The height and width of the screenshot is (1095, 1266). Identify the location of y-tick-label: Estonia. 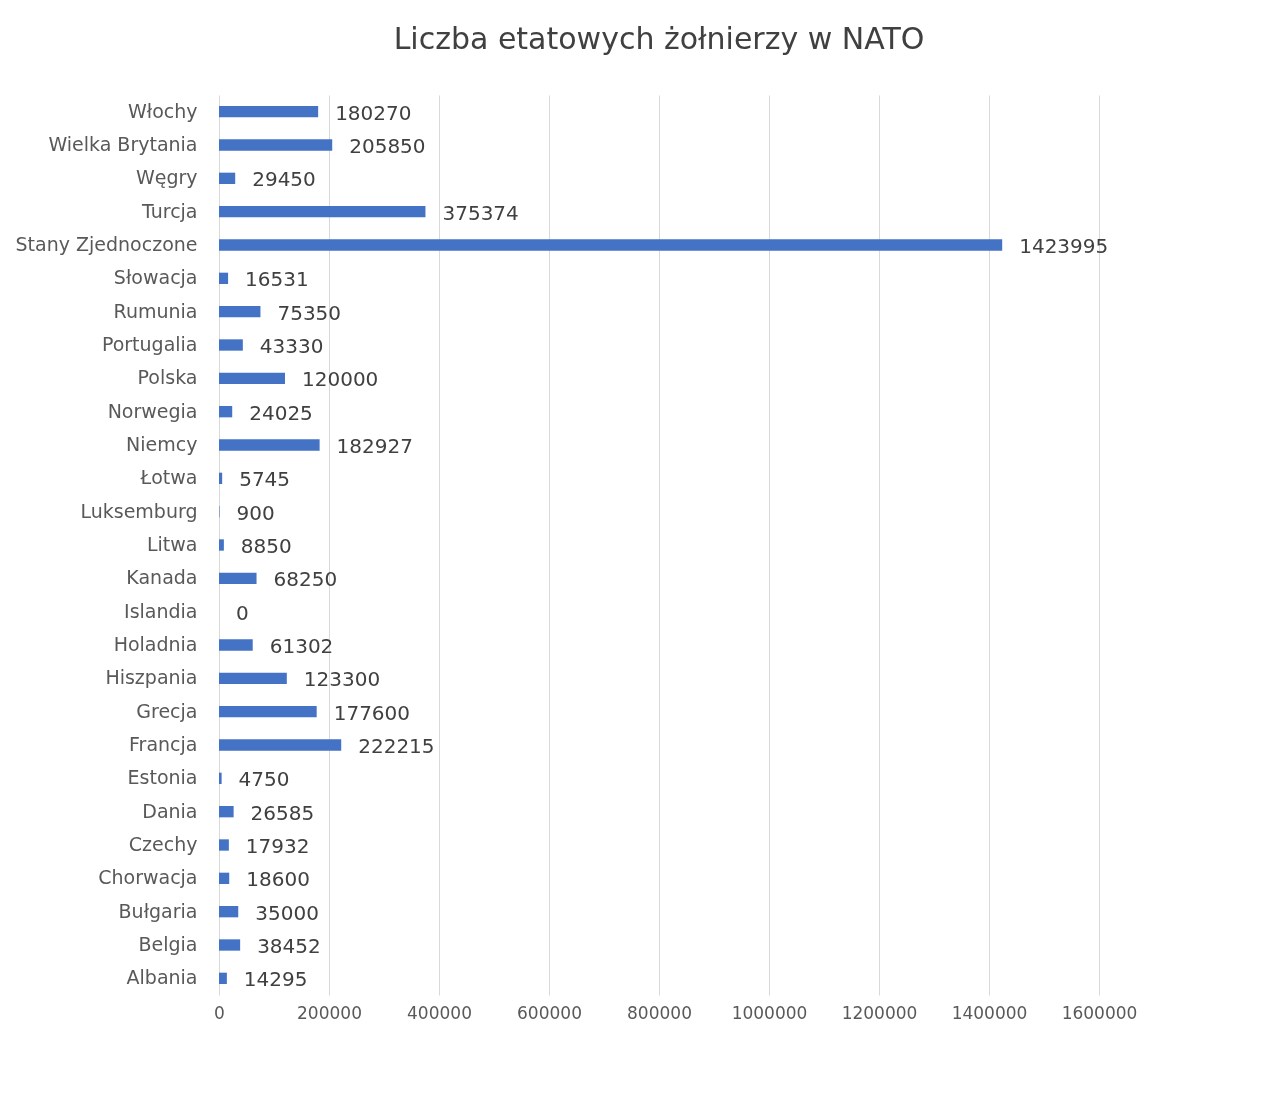
(162, 777).